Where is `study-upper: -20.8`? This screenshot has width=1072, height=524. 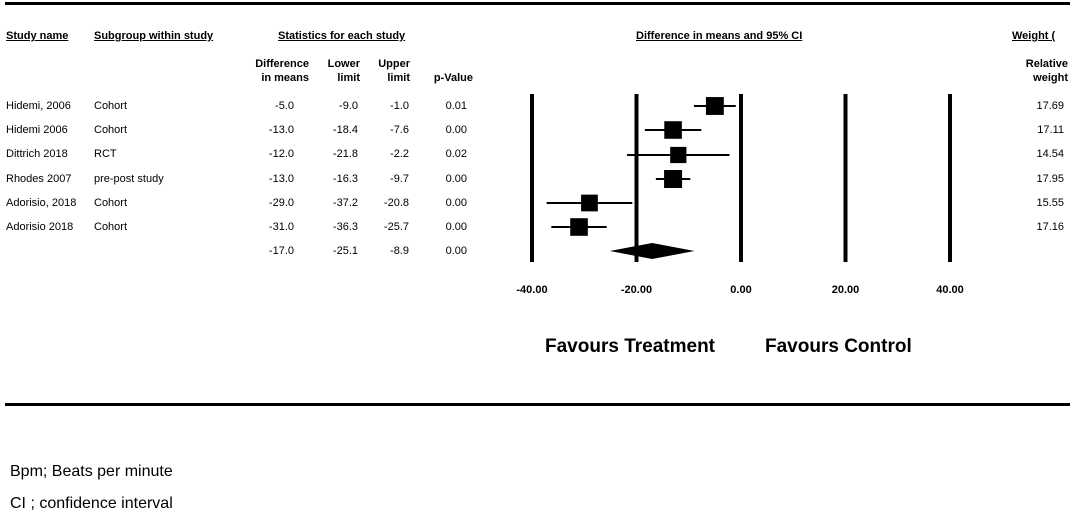 study-upper: -20.8 is located at coordinates (396, 203).